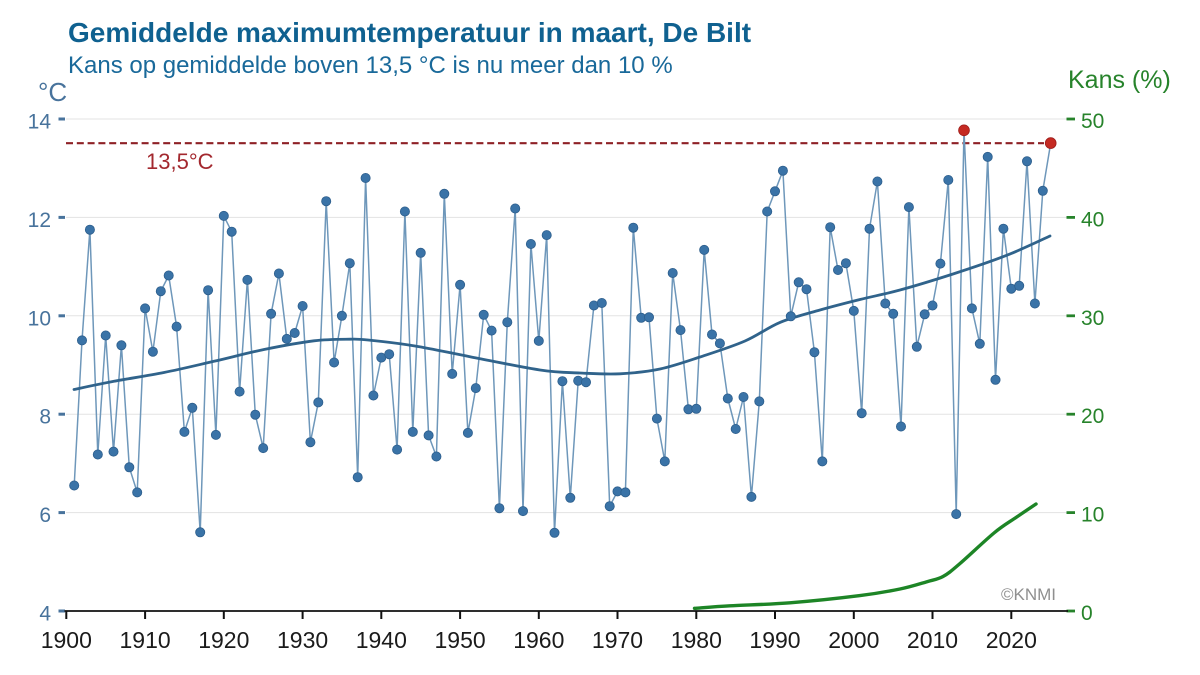 The height and width of the screenshot is (675, 1200). I want to click on svg-text: ©KNMI, so click(1028, 594).